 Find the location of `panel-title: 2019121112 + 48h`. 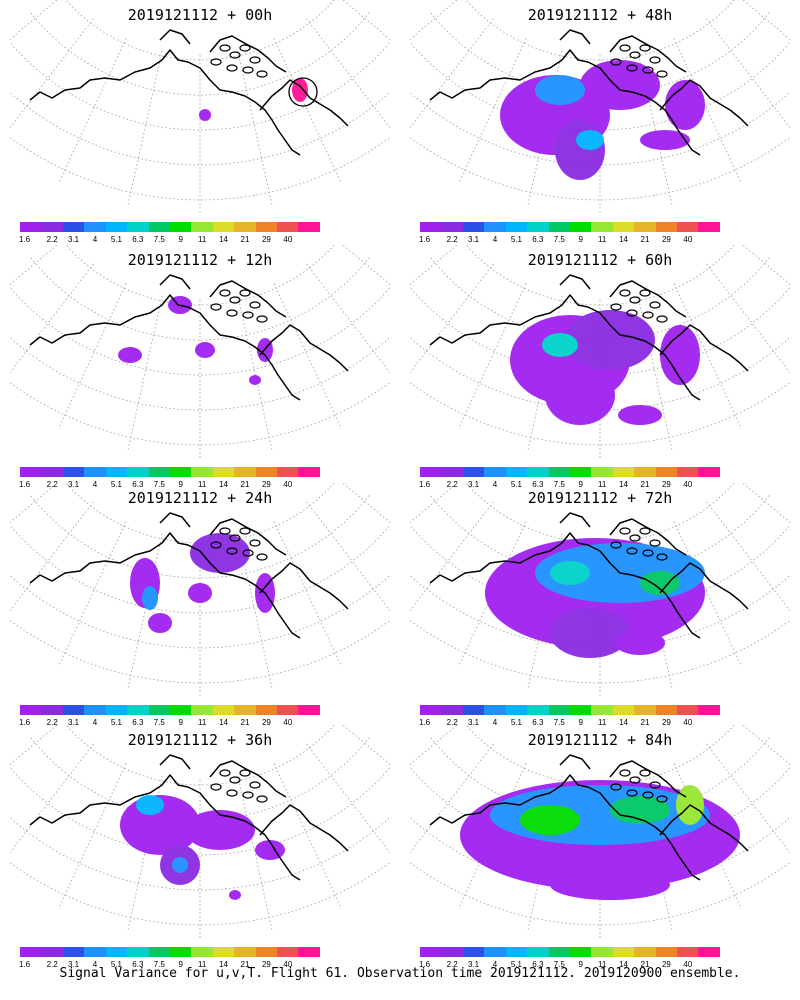

panel-title: 2019121112 + 48h is located at coordinates (600, 15).